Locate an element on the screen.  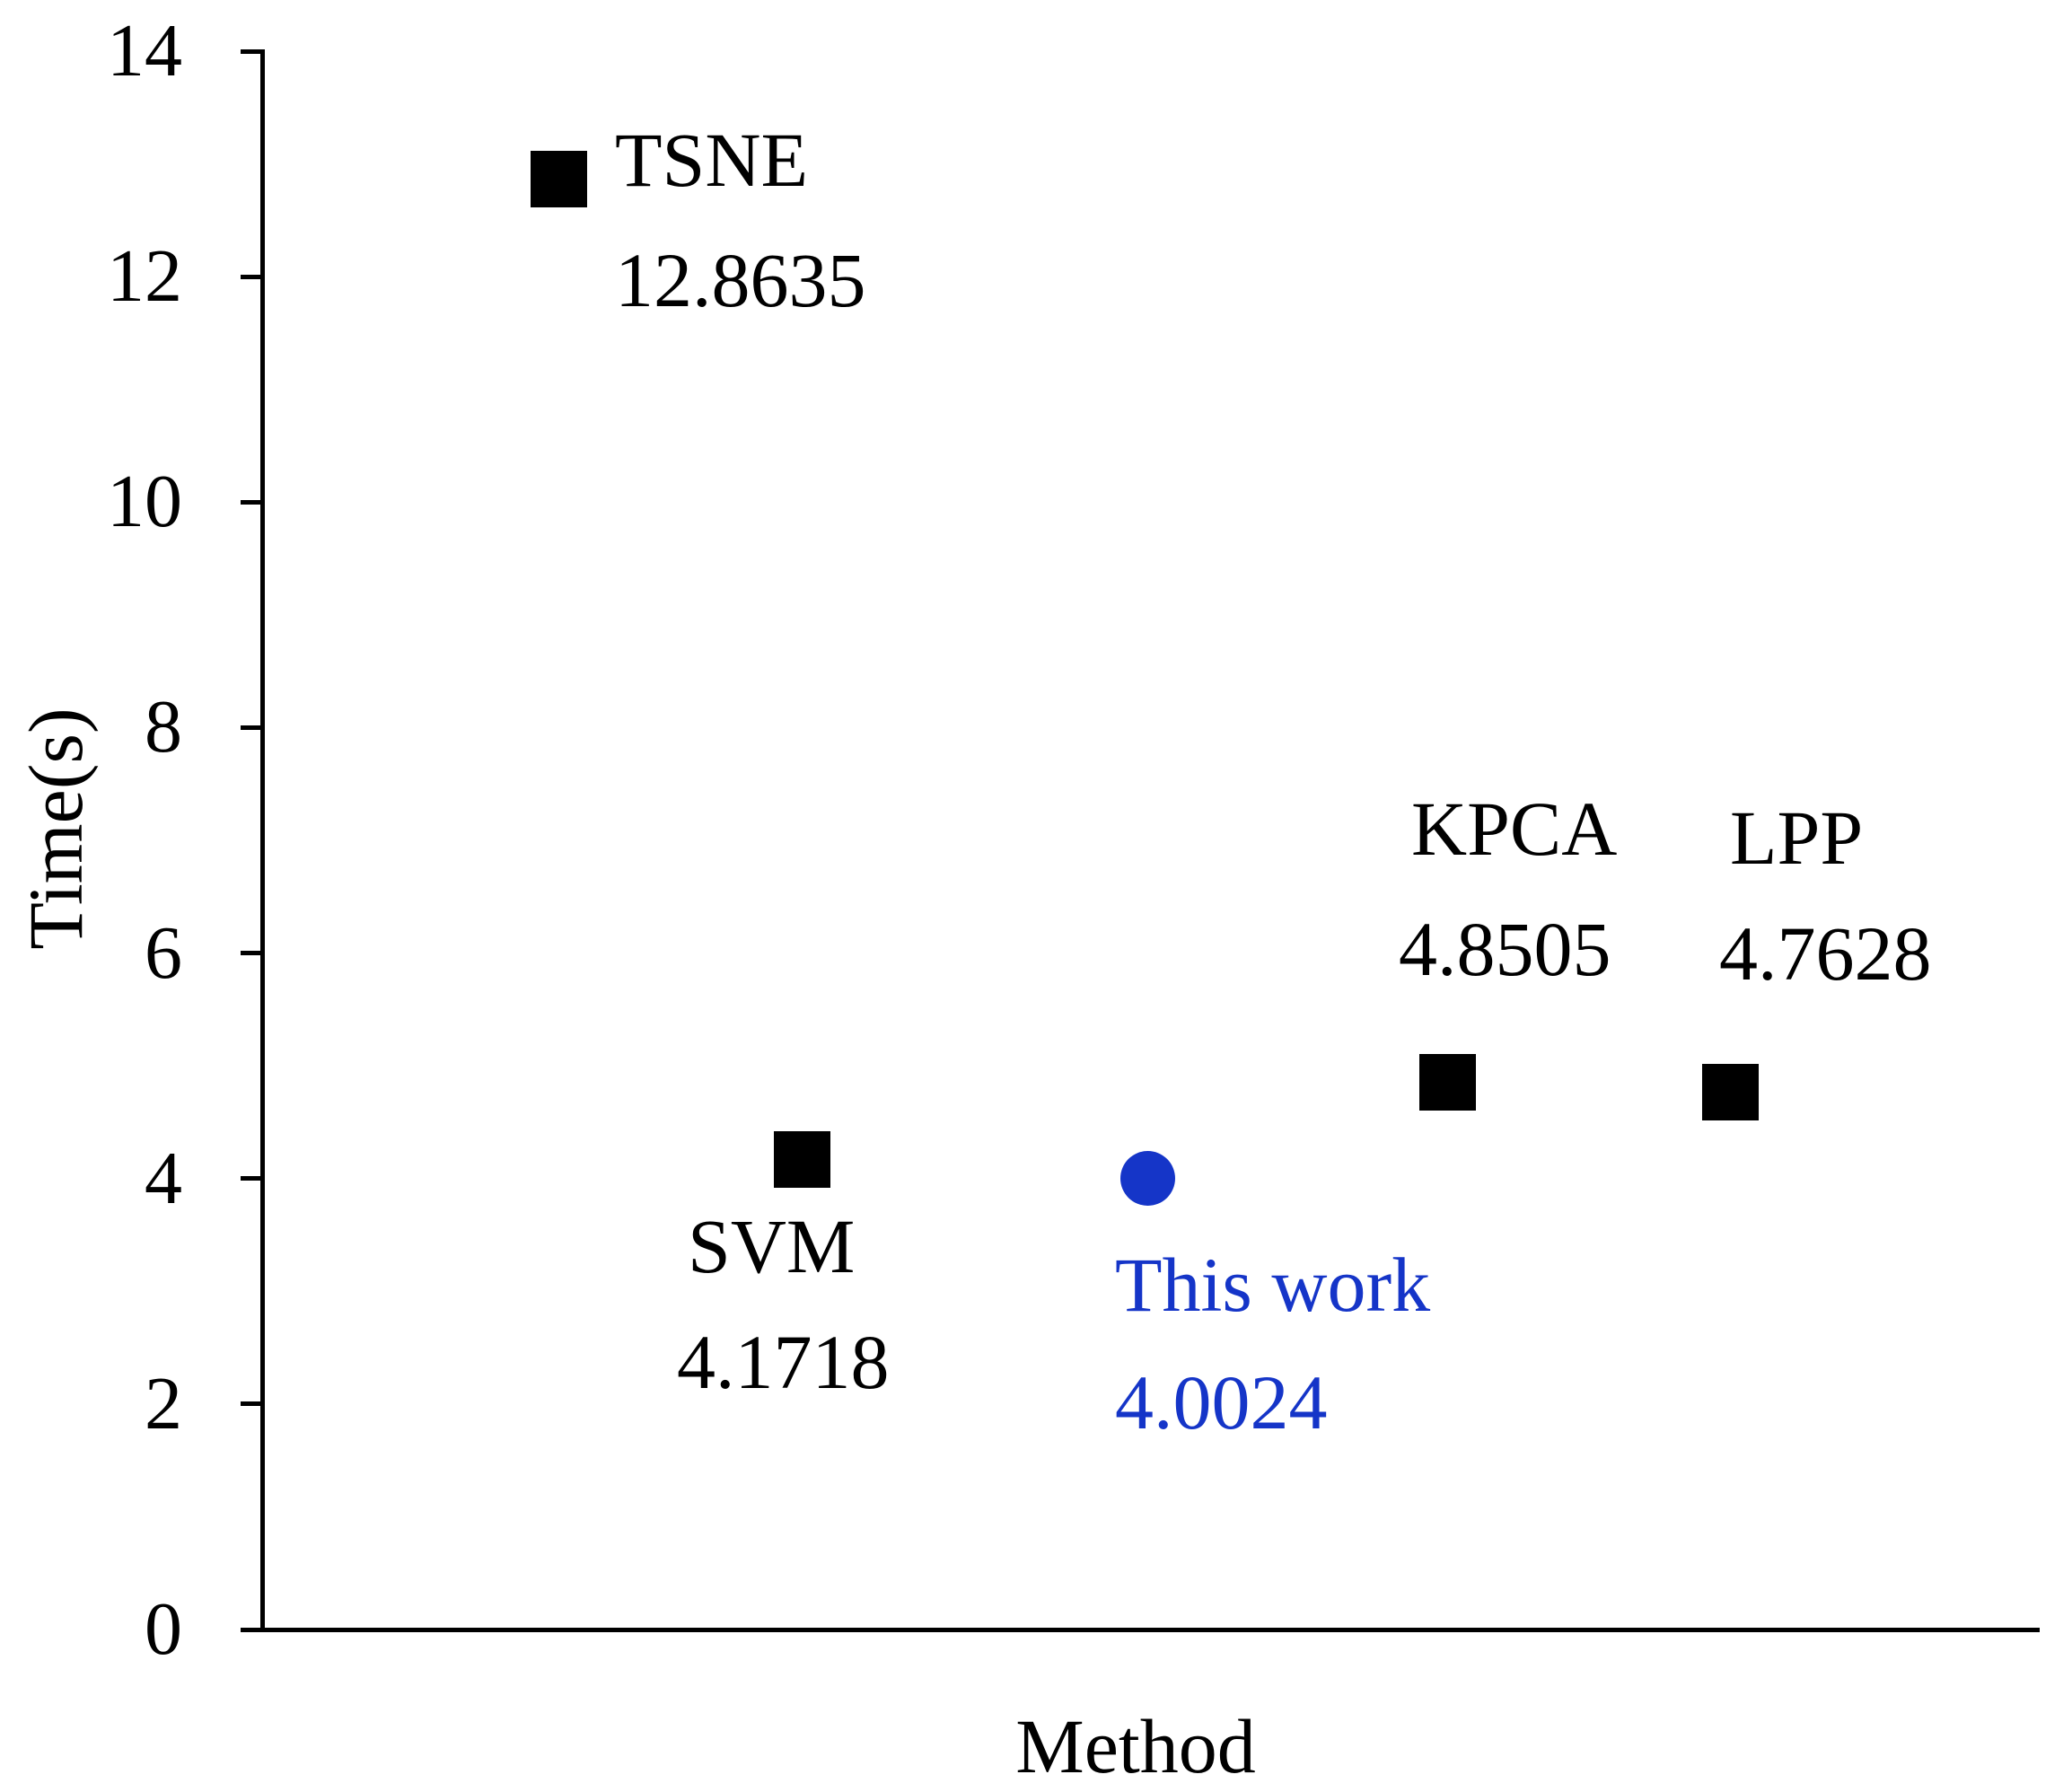
point-value-label-0: 12.8635 is located at coordinates (741, 280).